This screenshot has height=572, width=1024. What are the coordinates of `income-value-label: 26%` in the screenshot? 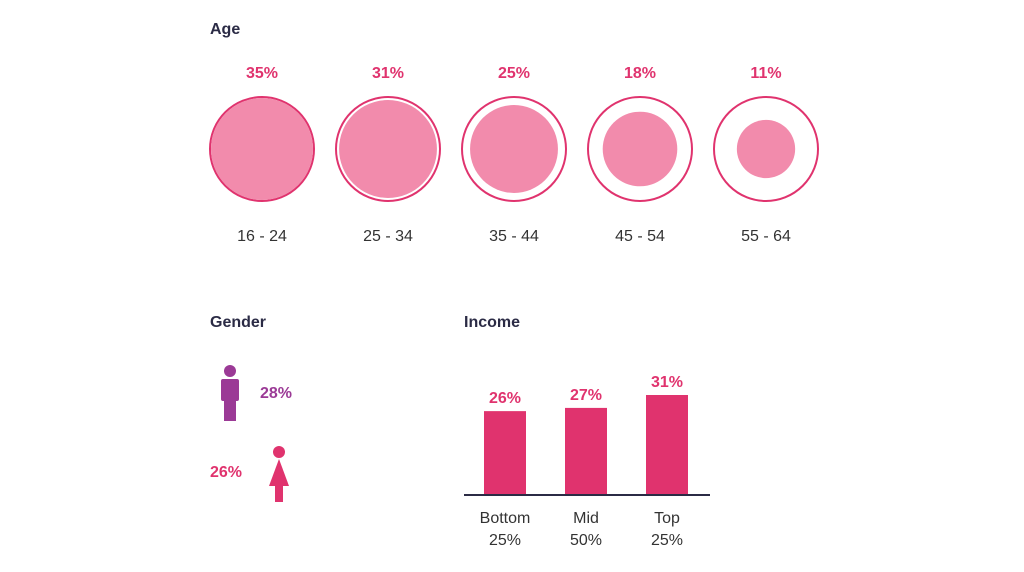 It's located at (505, 398).